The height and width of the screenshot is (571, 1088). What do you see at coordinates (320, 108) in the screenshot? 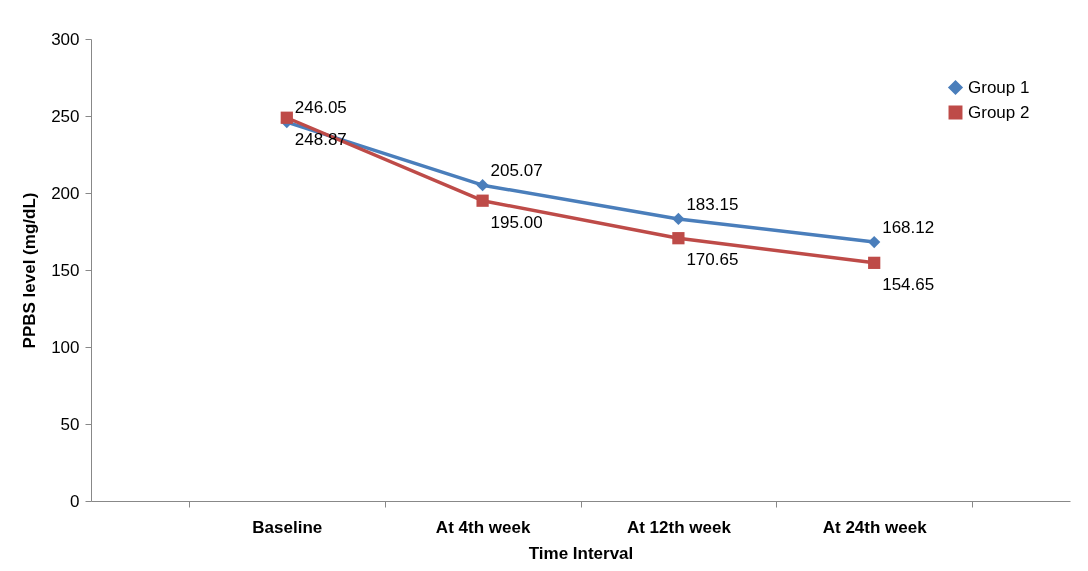
I see `data-label: 246.05` at bounding box center [320, 108].